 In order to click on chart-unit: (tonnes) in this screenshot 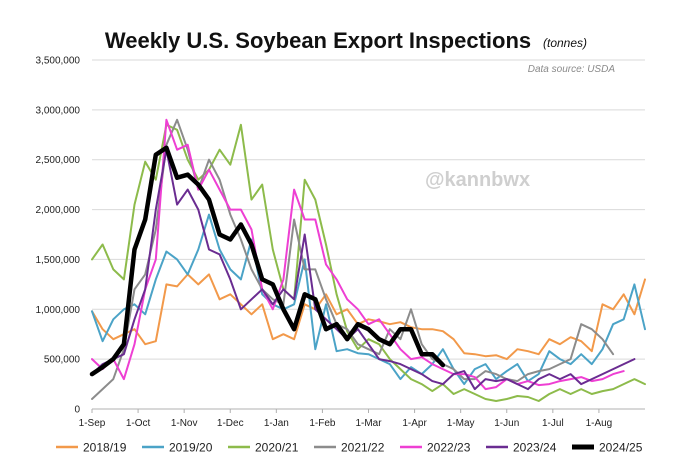, I will do `click(565, 43)`.